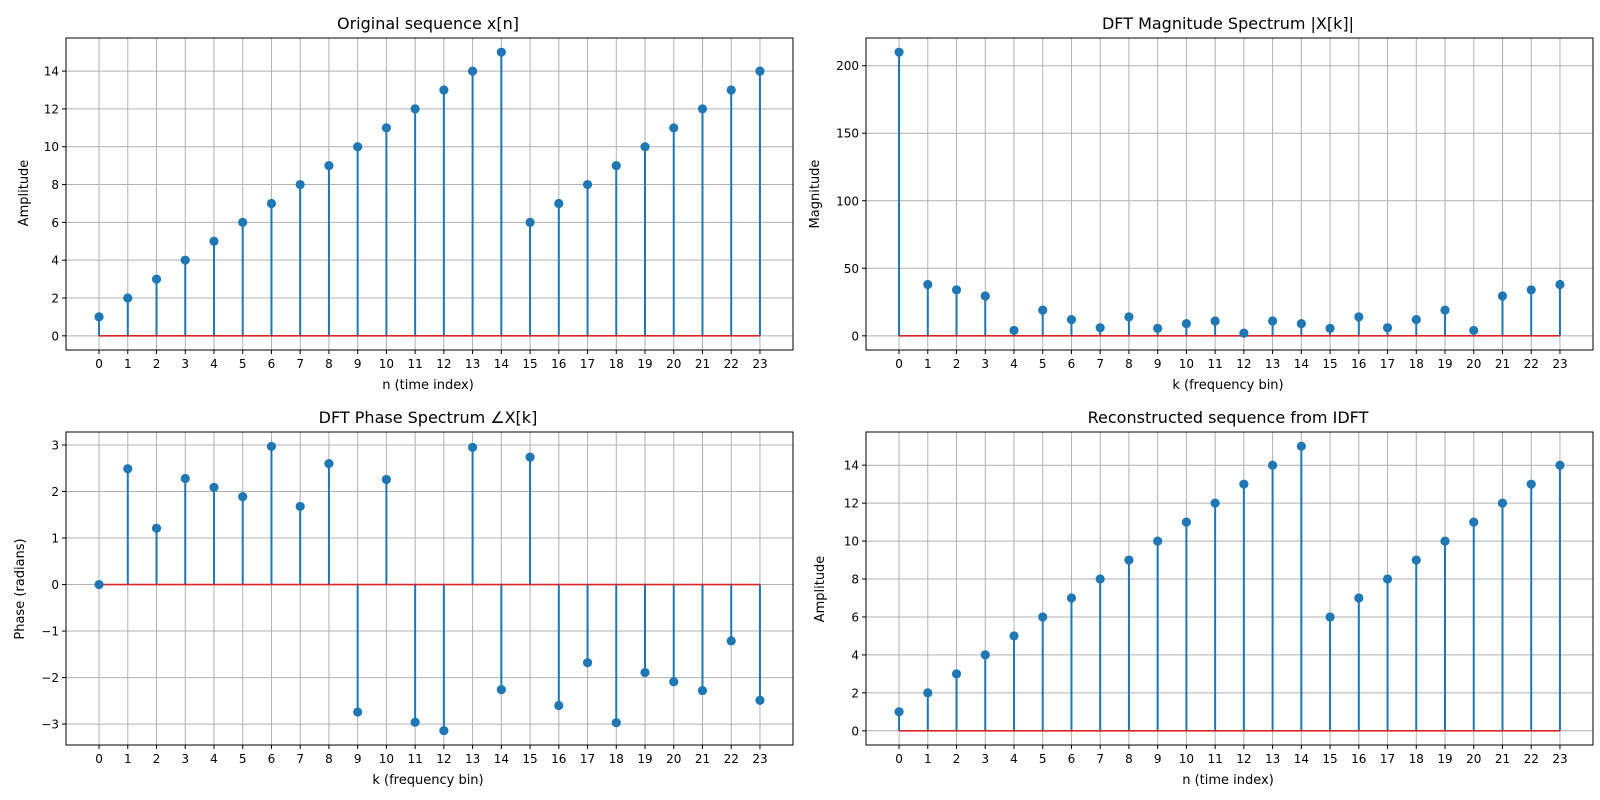  What do you see at coordinates (847, 134) in the screenshot?
I see `y-tick-label: 150` at bounding box center [847, 134].